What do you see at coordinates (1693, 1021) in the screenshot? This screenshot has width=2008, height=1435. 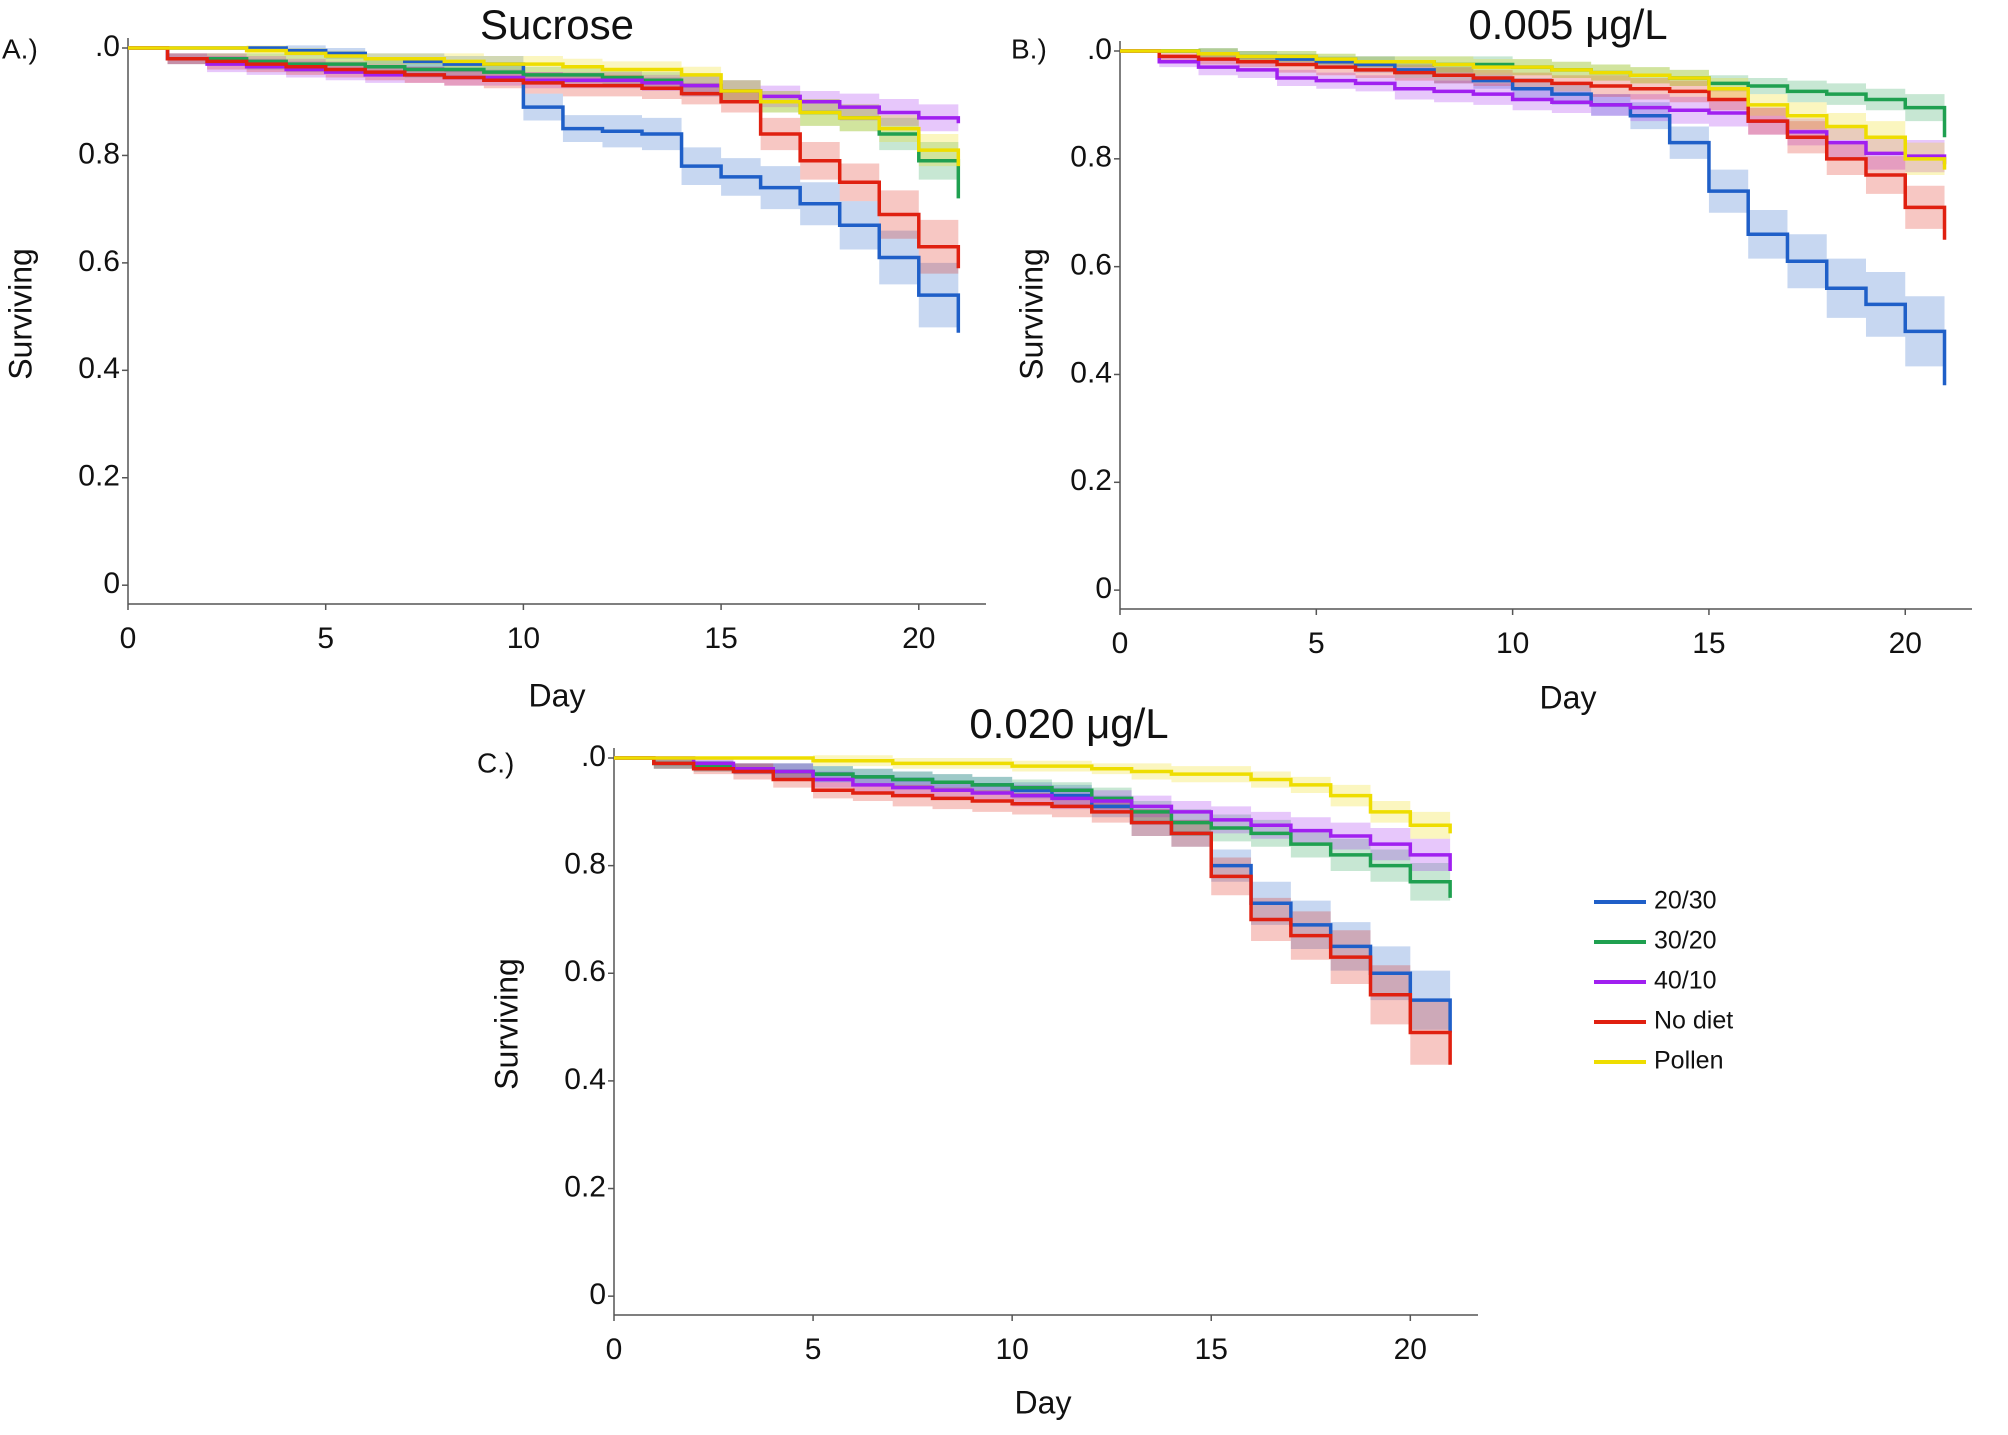 I see `legend-label: No diet` at bounding box center [1693, 1021].